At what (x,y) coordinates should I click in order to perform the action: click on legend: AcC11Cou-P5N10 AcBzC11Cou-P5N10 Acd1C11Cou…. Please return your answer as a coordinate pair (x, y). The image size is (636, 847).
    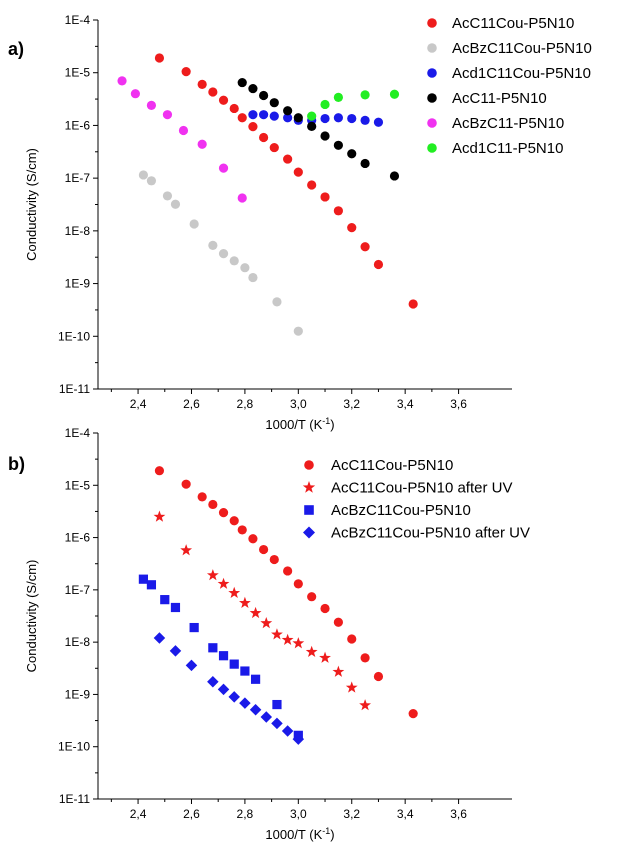
    Looking at the image, I should click on (509, 86).